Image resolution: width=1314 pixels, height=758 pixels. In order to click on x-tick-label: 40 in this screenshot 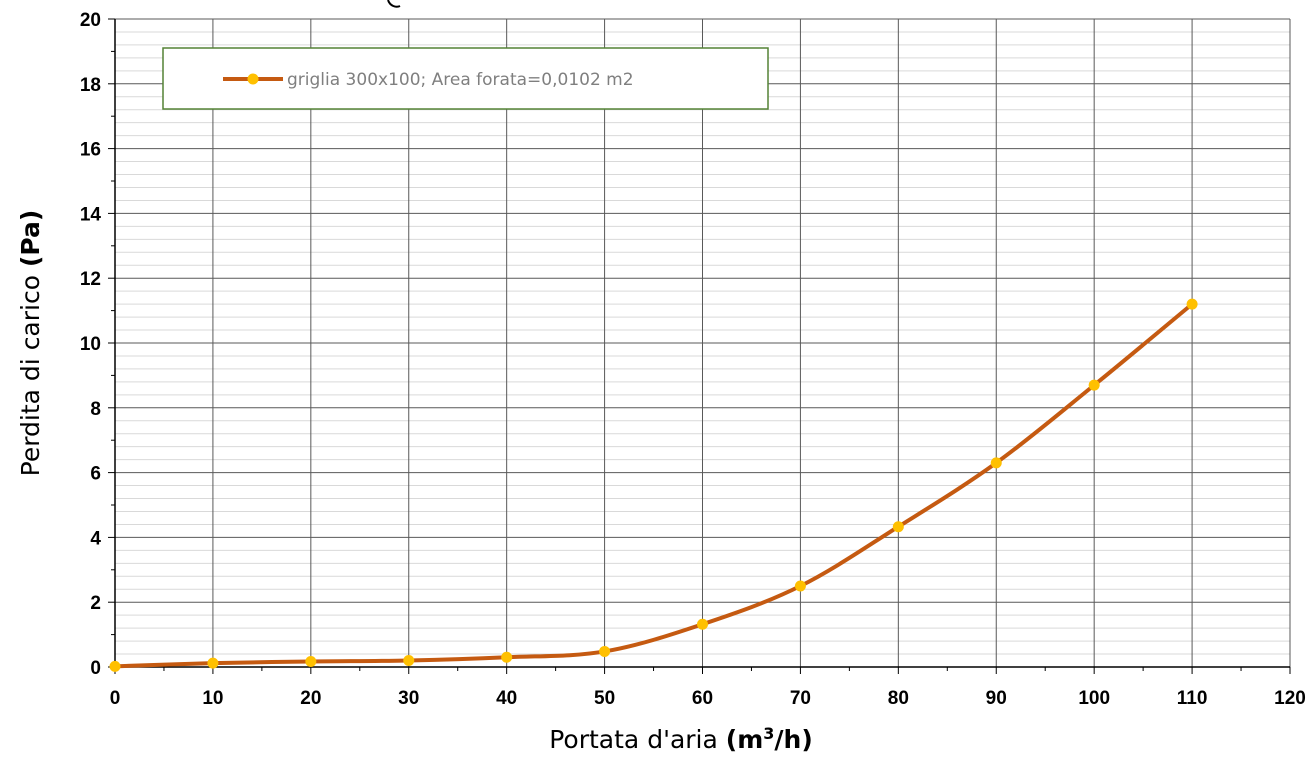, I will do `click(506, 698)`.